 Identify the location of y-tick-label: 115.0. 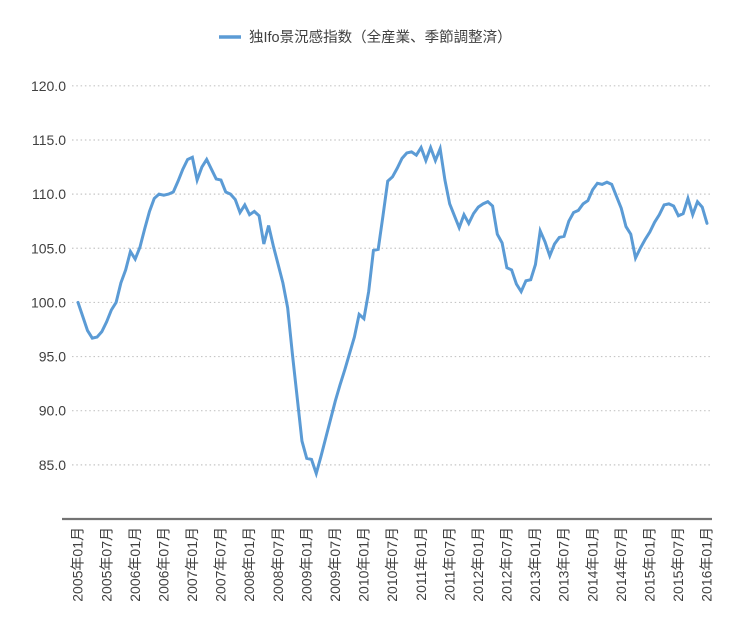
(49, 140).